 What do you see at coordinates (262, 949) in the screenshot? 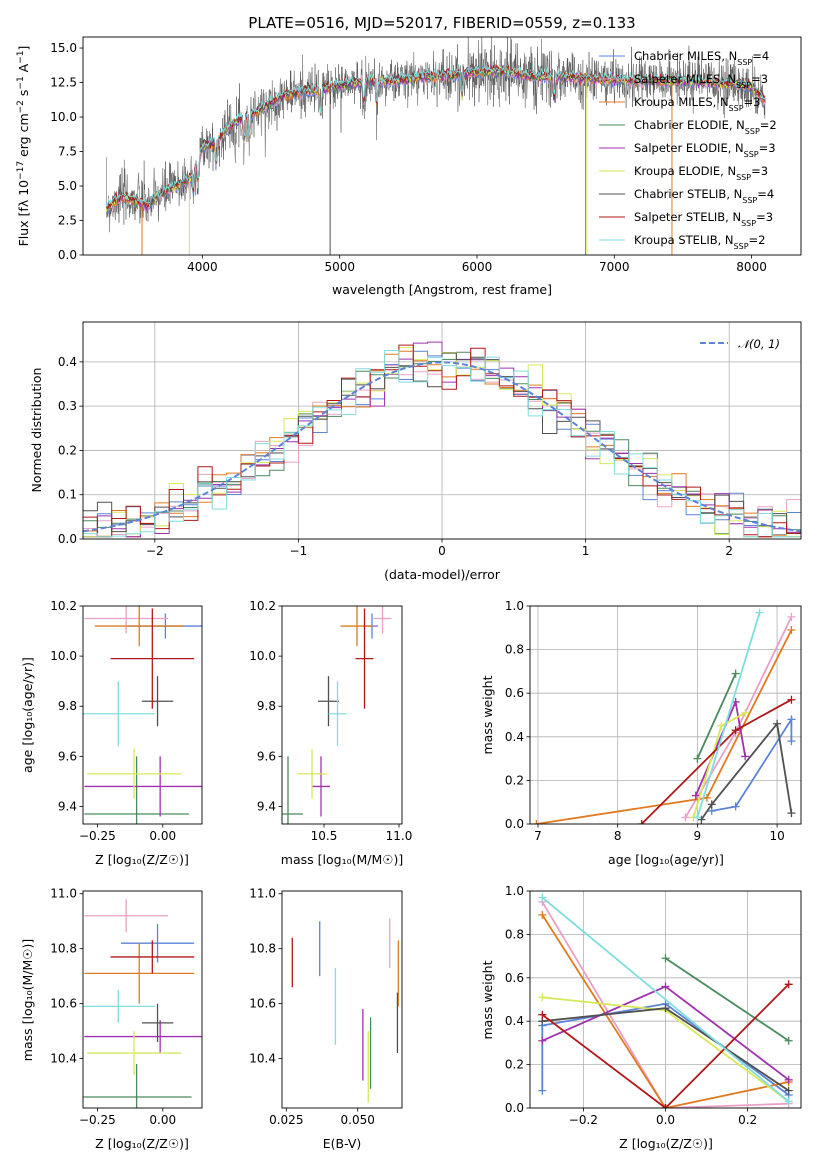
I see `y-tick-label: 10.8` at bounding box center [262, 949].